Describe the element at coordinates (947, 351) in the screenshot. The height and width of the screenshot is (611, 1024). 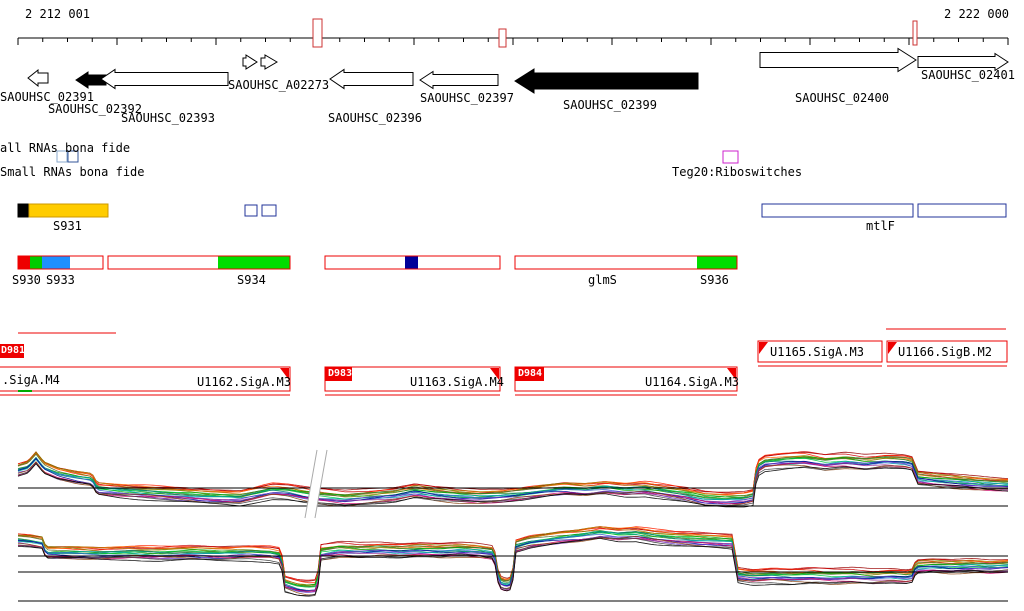
I see `tu-u1166-box` at that location.